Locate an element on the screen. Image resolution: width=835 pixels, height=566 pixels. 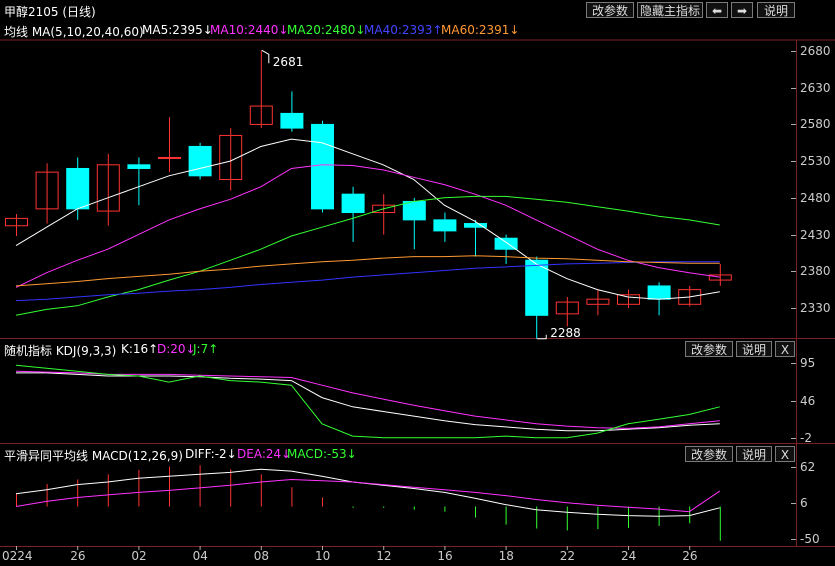
ma20-value: MA20:2480↓ is located at coordinates (326, 30).